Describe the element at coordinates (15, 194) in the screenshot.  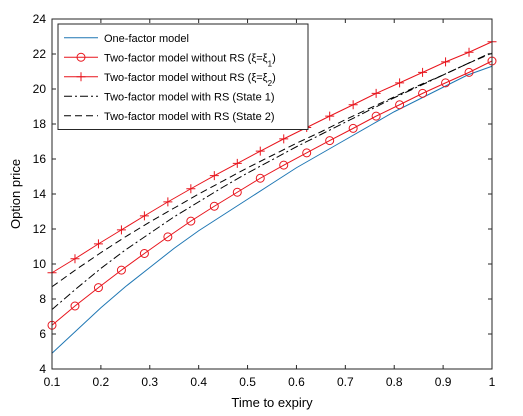
I see `y-axis-label: Option price` at that location.